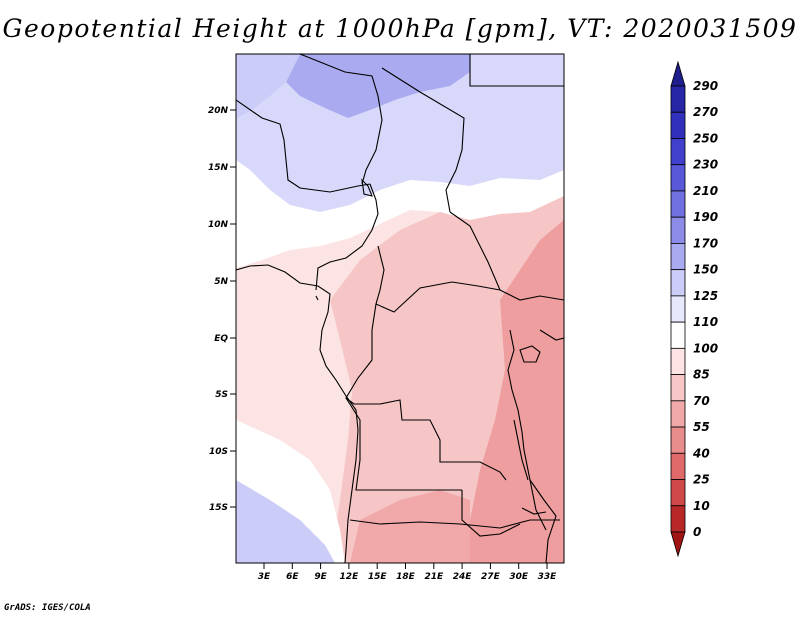 Image resolution: width=800 pixels, height=618 pixels. What do you see at coordinates (519, 577) in the screenshot?
I see `lon-label: 30E` at bounding box center [519, 577].